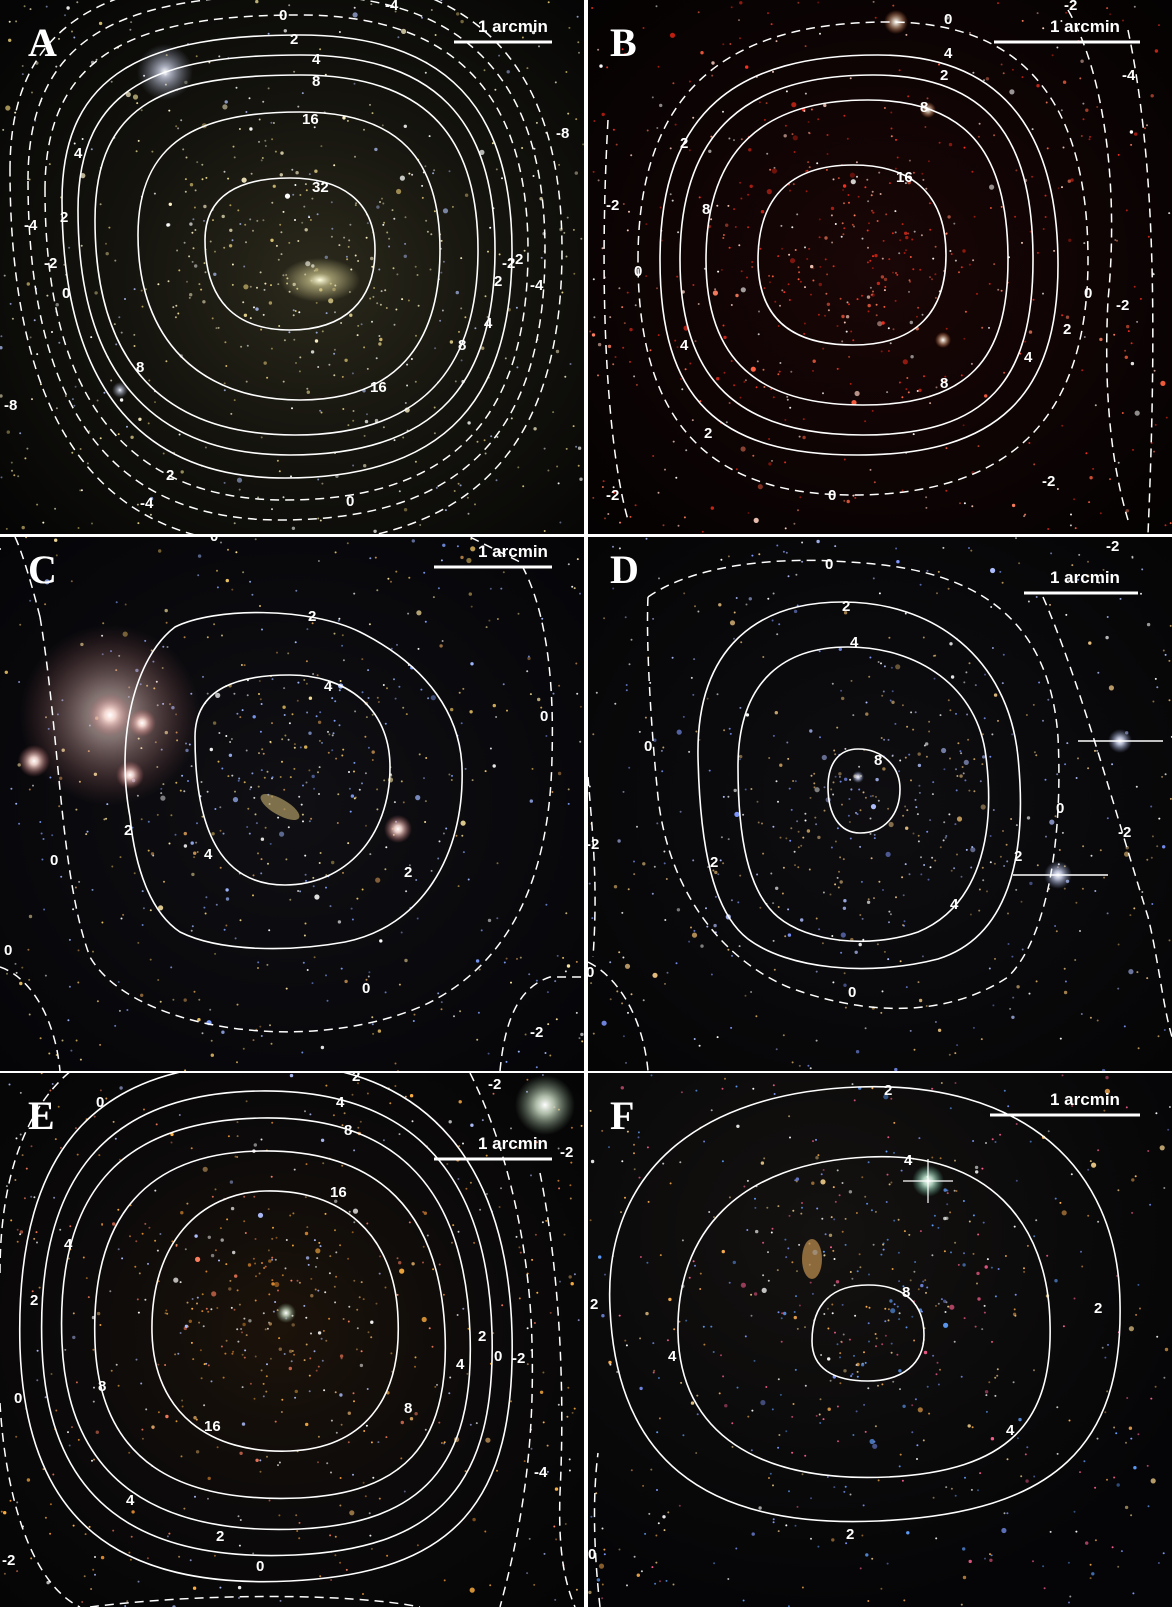 The width and height of the screenshot is (1172, 1607). What do you see at coordinates (878, 760) in the screenshot?
I see `svg-text: 8` at bounding box center [878, 760].